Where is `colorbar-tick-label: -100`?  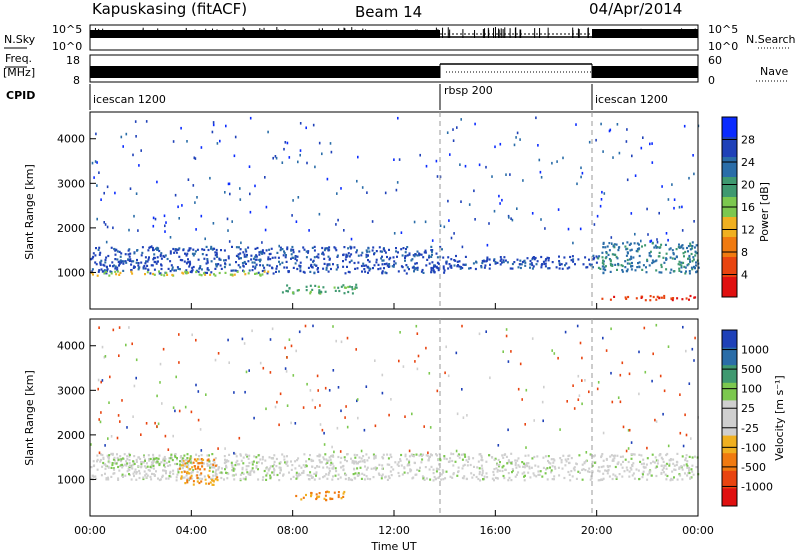
colorbar-tick-label: -100 is located at coordinates (753, 447).